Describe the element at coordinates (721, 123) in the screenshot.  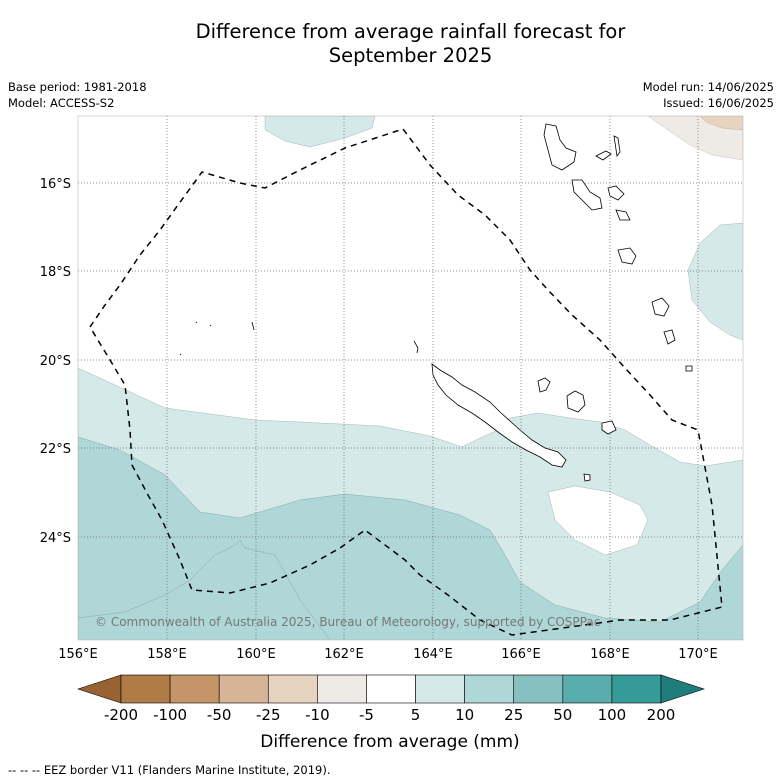
I see `anomaly-region-dry` at that location.